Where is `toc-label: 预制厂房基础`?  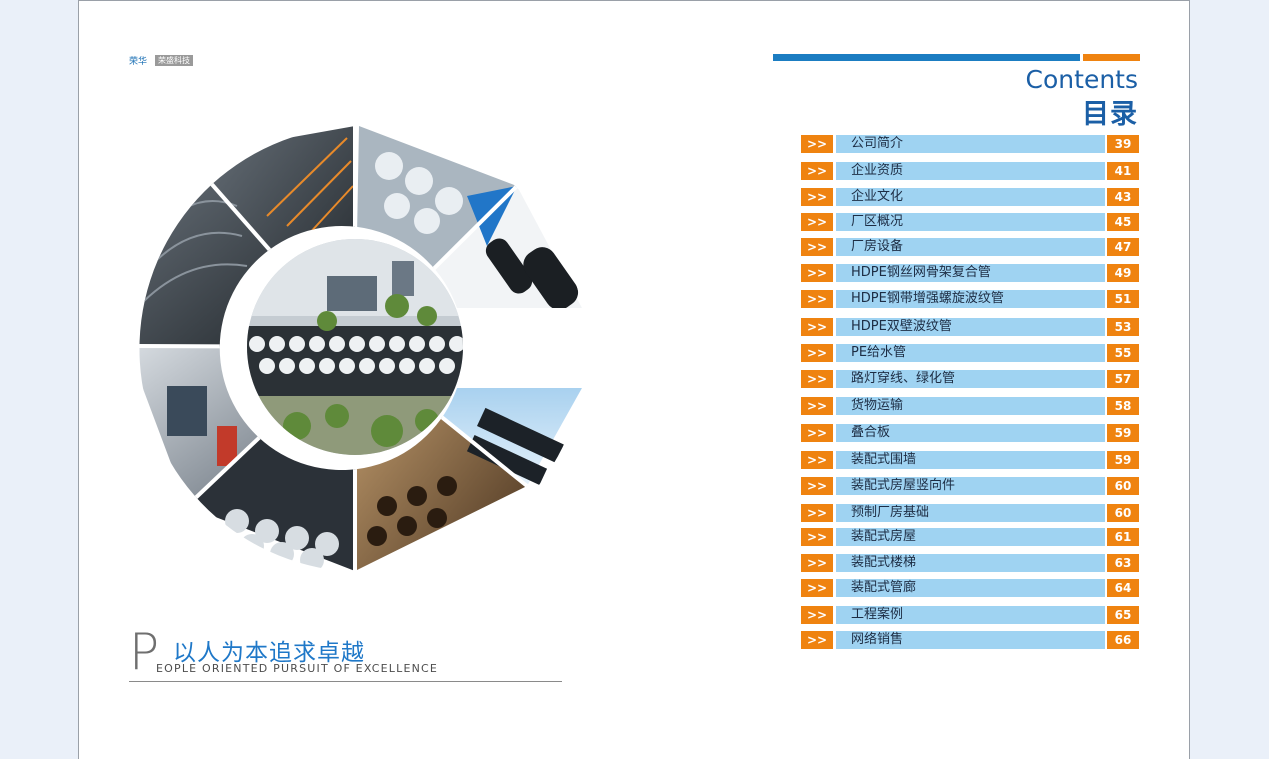 toc-label: 预制厂房基础 is located at coordinates (890, 512).